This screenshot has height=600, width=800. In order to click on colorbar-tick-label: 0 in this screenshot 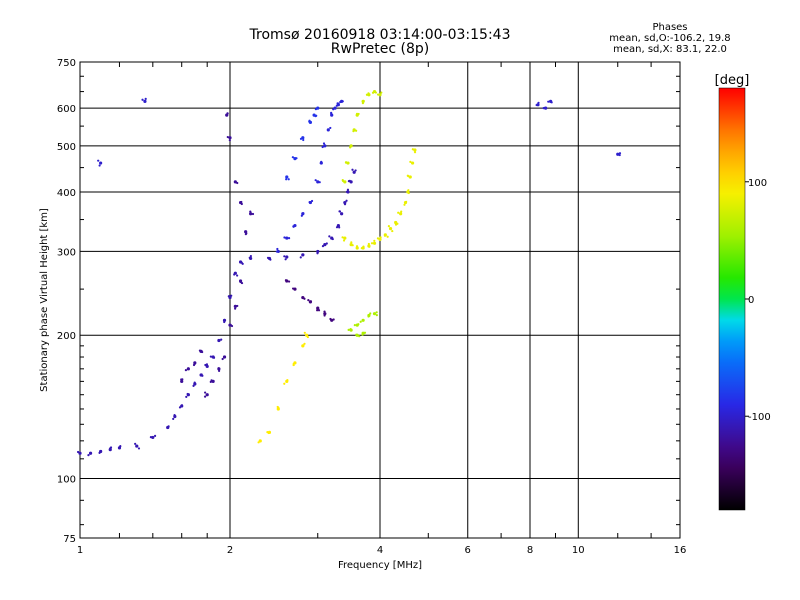, I will do `click(751, 300)`.